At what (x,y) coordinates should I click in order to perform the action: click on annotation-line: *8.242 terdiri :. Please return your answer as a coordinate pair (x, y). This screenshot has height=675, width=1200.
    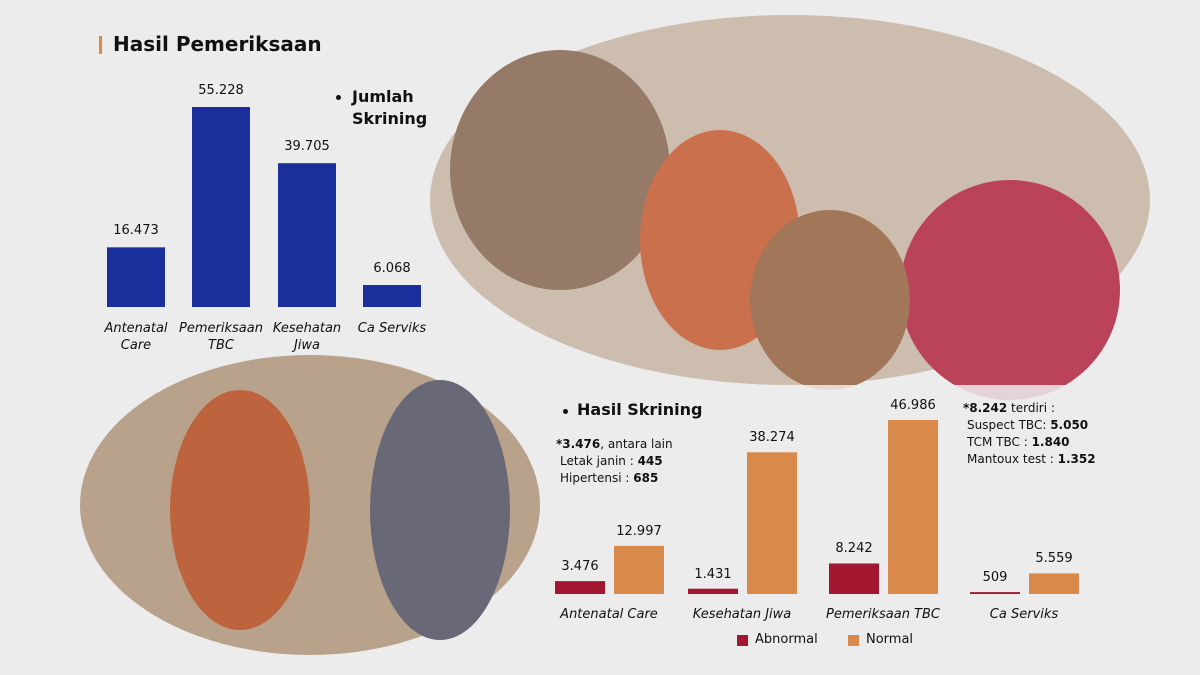
    Looking at the image, I should click on (1009, 408).